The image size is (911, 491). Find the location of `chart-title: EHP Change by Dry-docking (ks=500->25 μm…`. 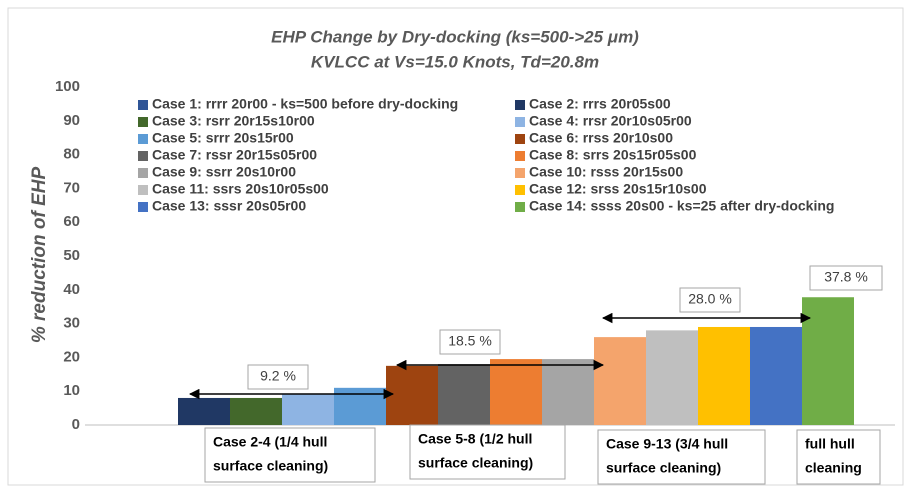

chart-title: EHP Change by Dry-docking (ks=500->25 μm… is located at coordinates (455, 36).